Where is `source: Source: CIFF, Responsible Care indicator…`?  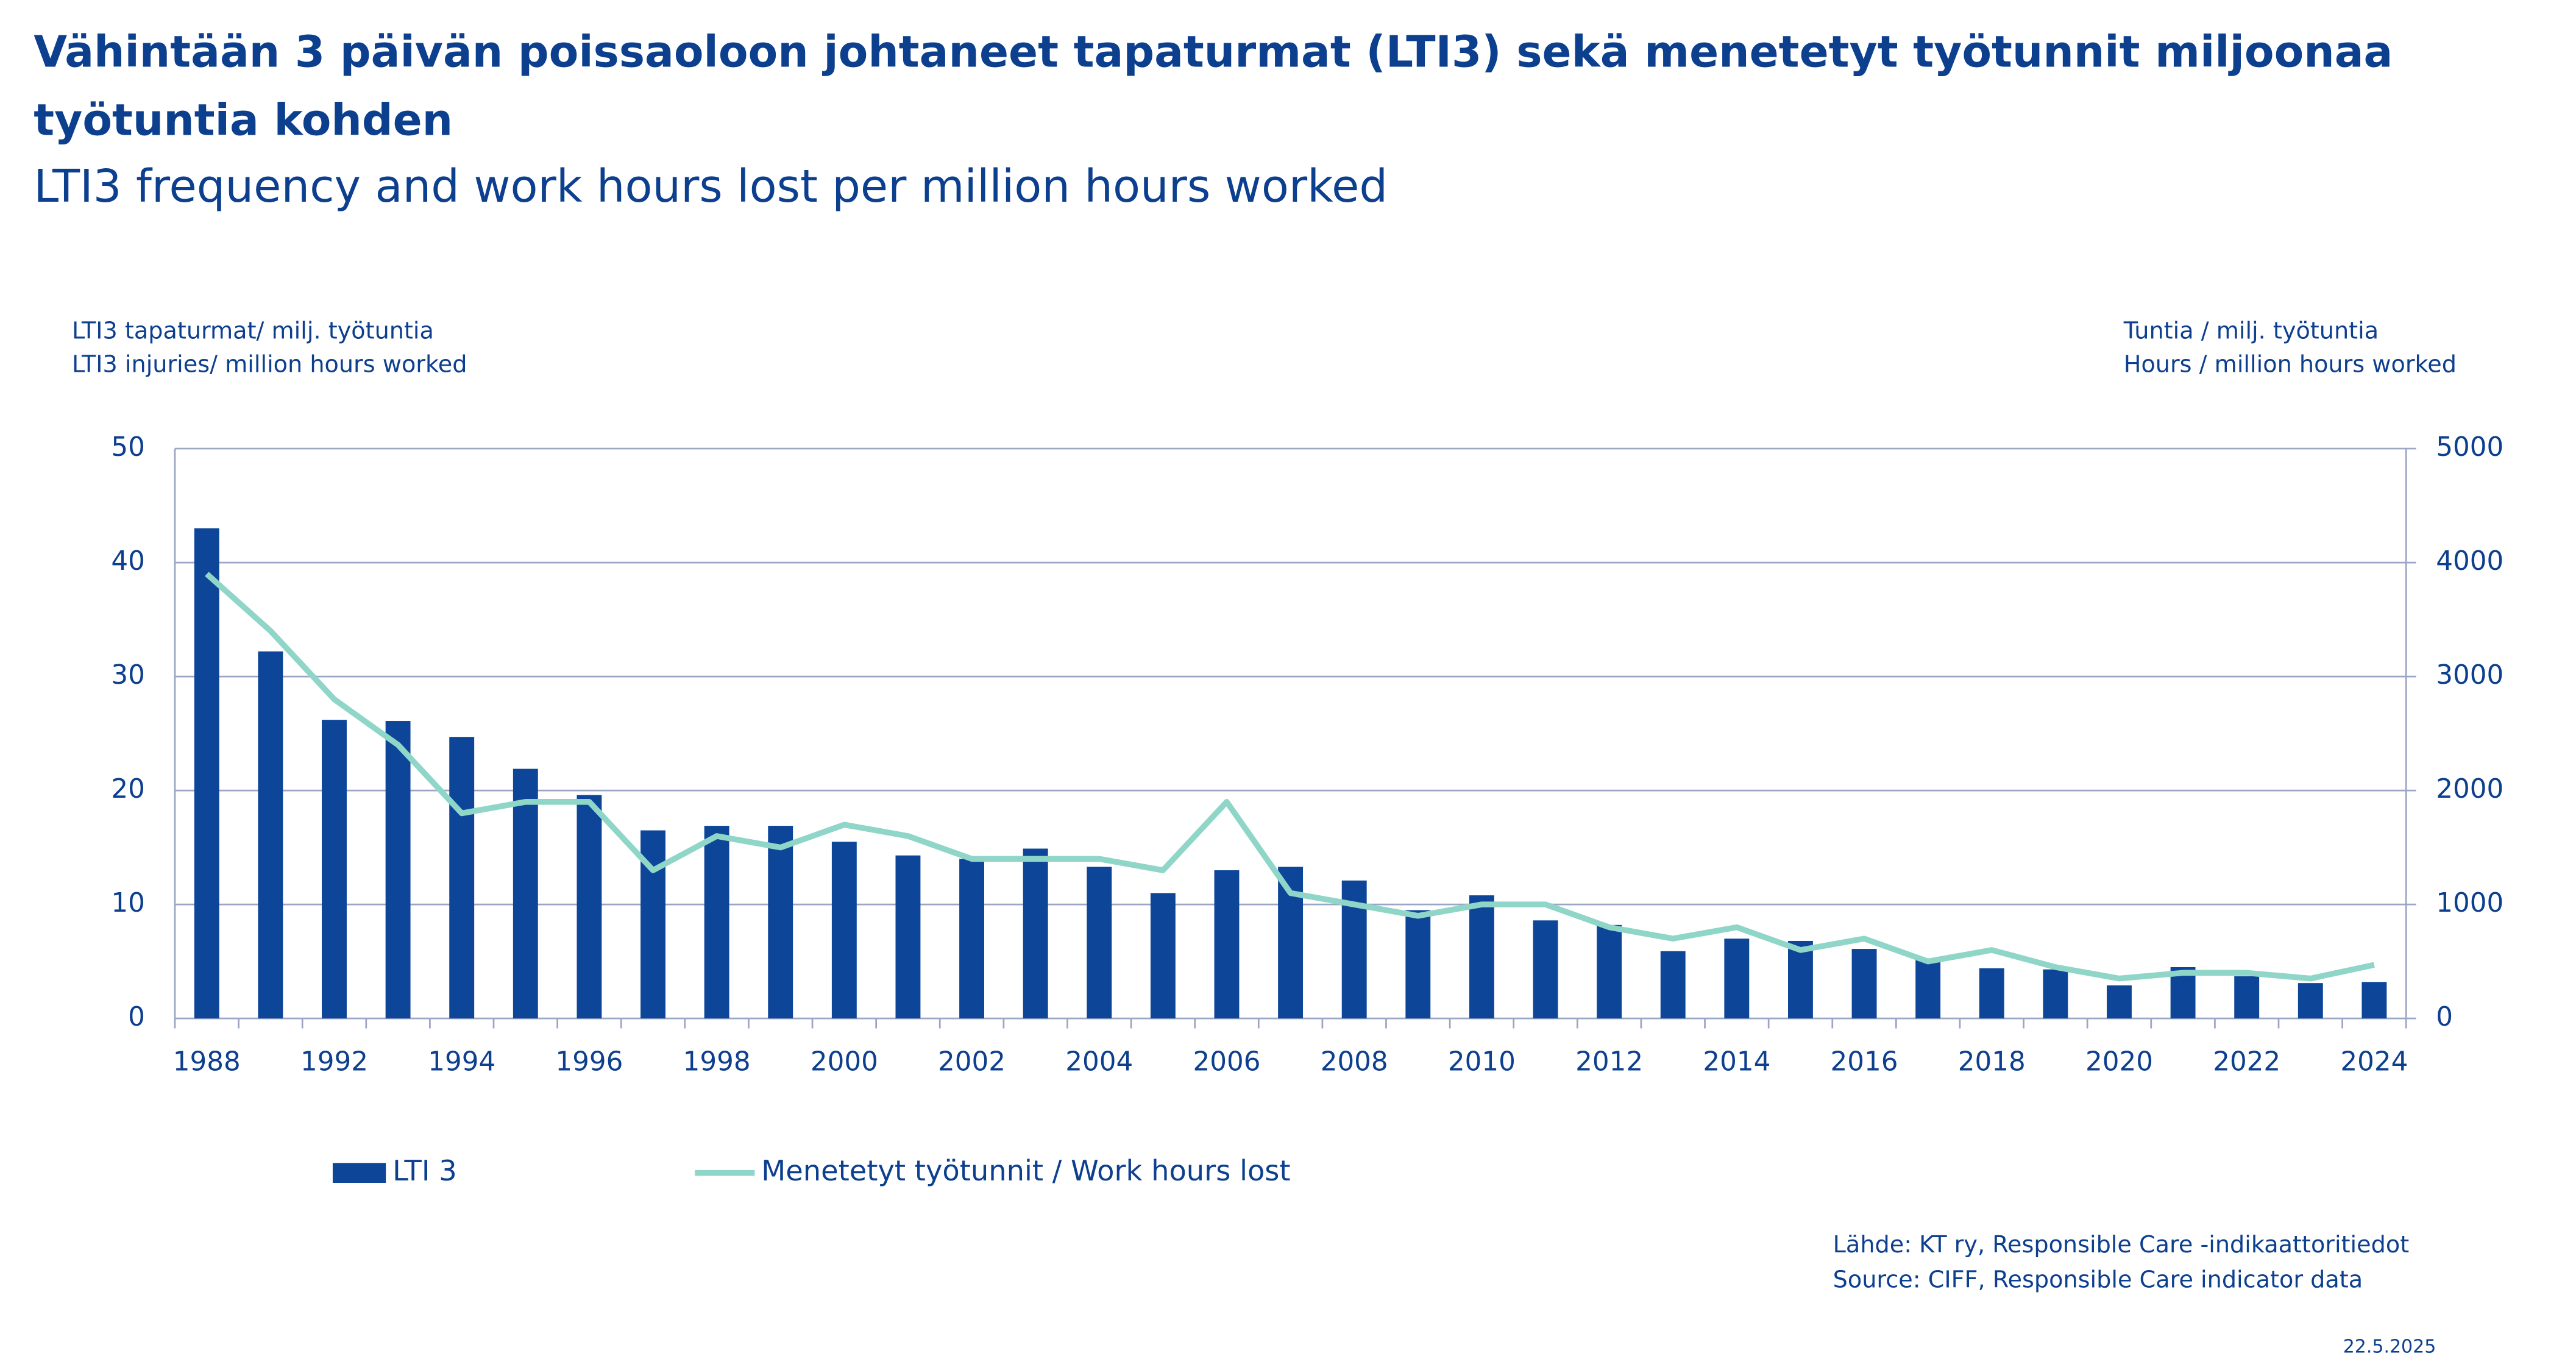 source: Source: CIFF, Responsible Care indicator… is located at coordinates (2098, 1279).